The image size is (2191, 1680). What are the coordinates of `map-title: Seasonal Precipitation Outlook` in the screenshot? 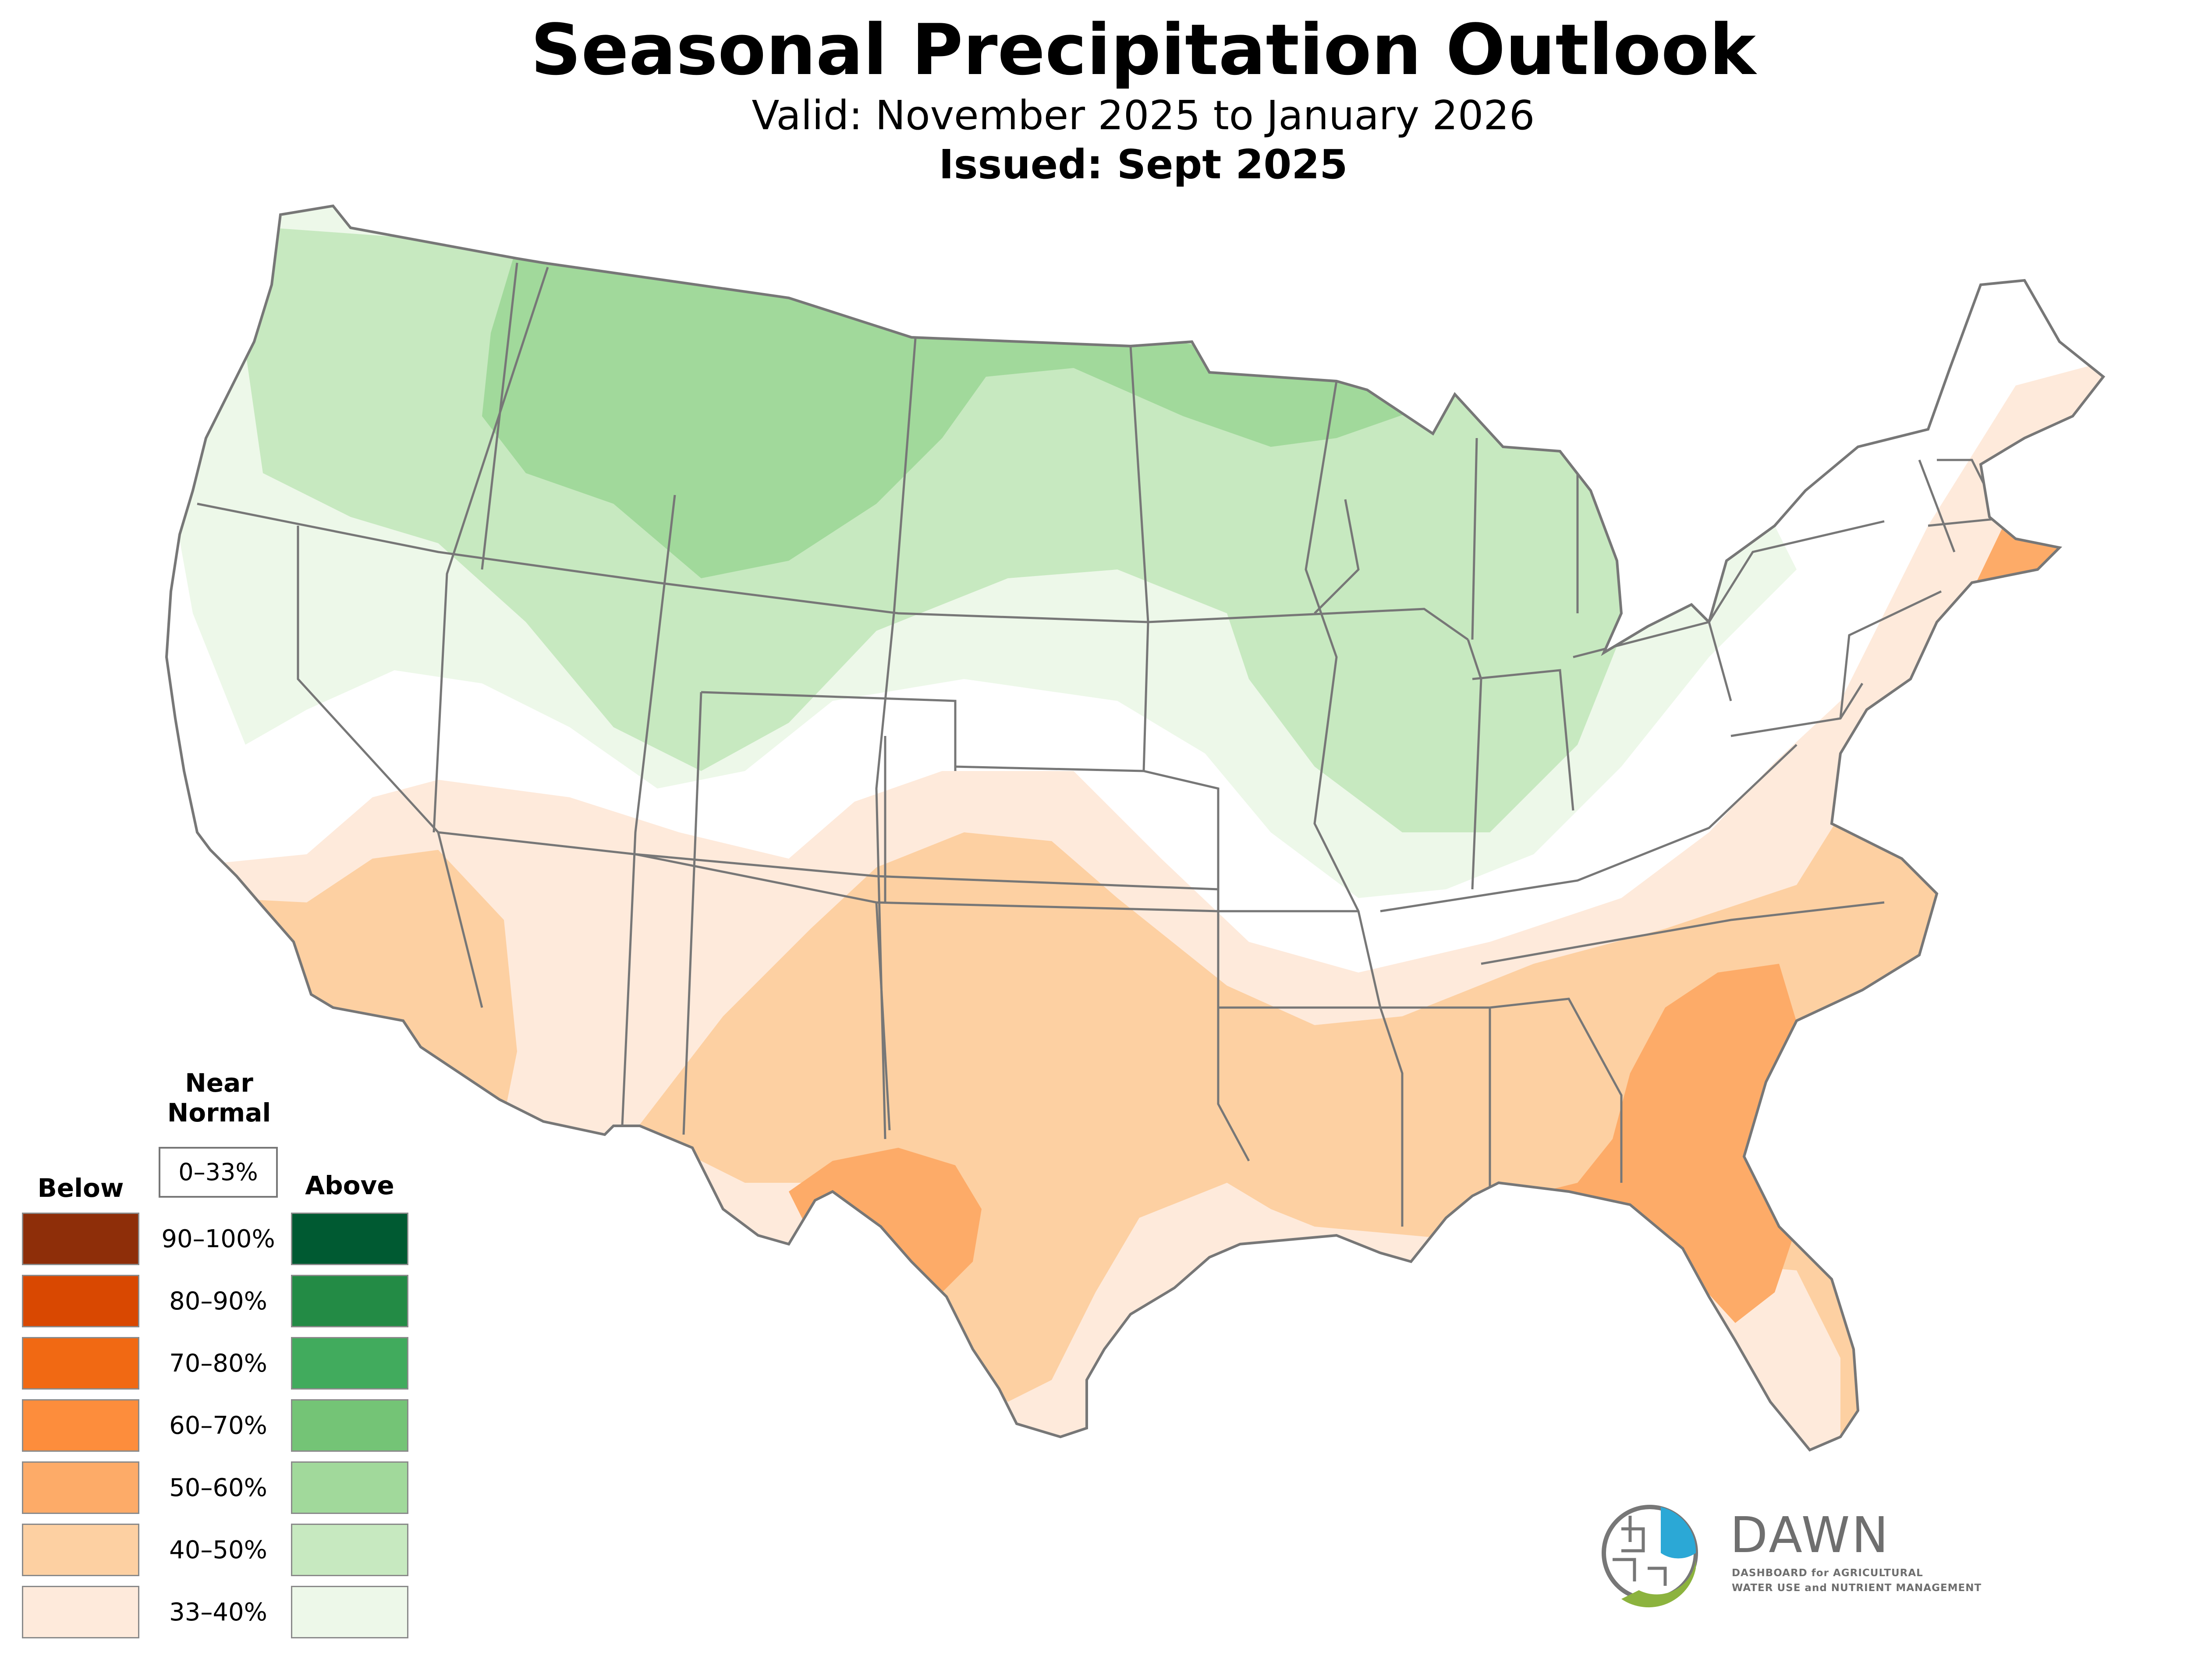 It's located at (1143, 50).